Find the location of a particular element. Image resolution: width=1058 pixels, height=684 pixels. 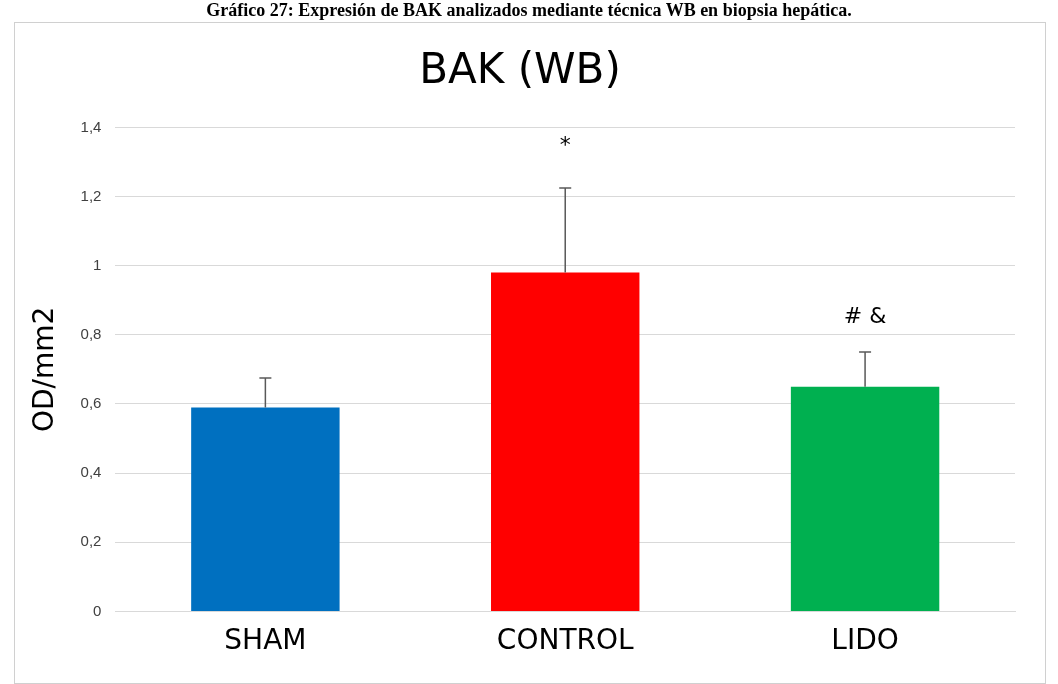

y-tick-label: 0,2 is located at coordinates (91, 541).